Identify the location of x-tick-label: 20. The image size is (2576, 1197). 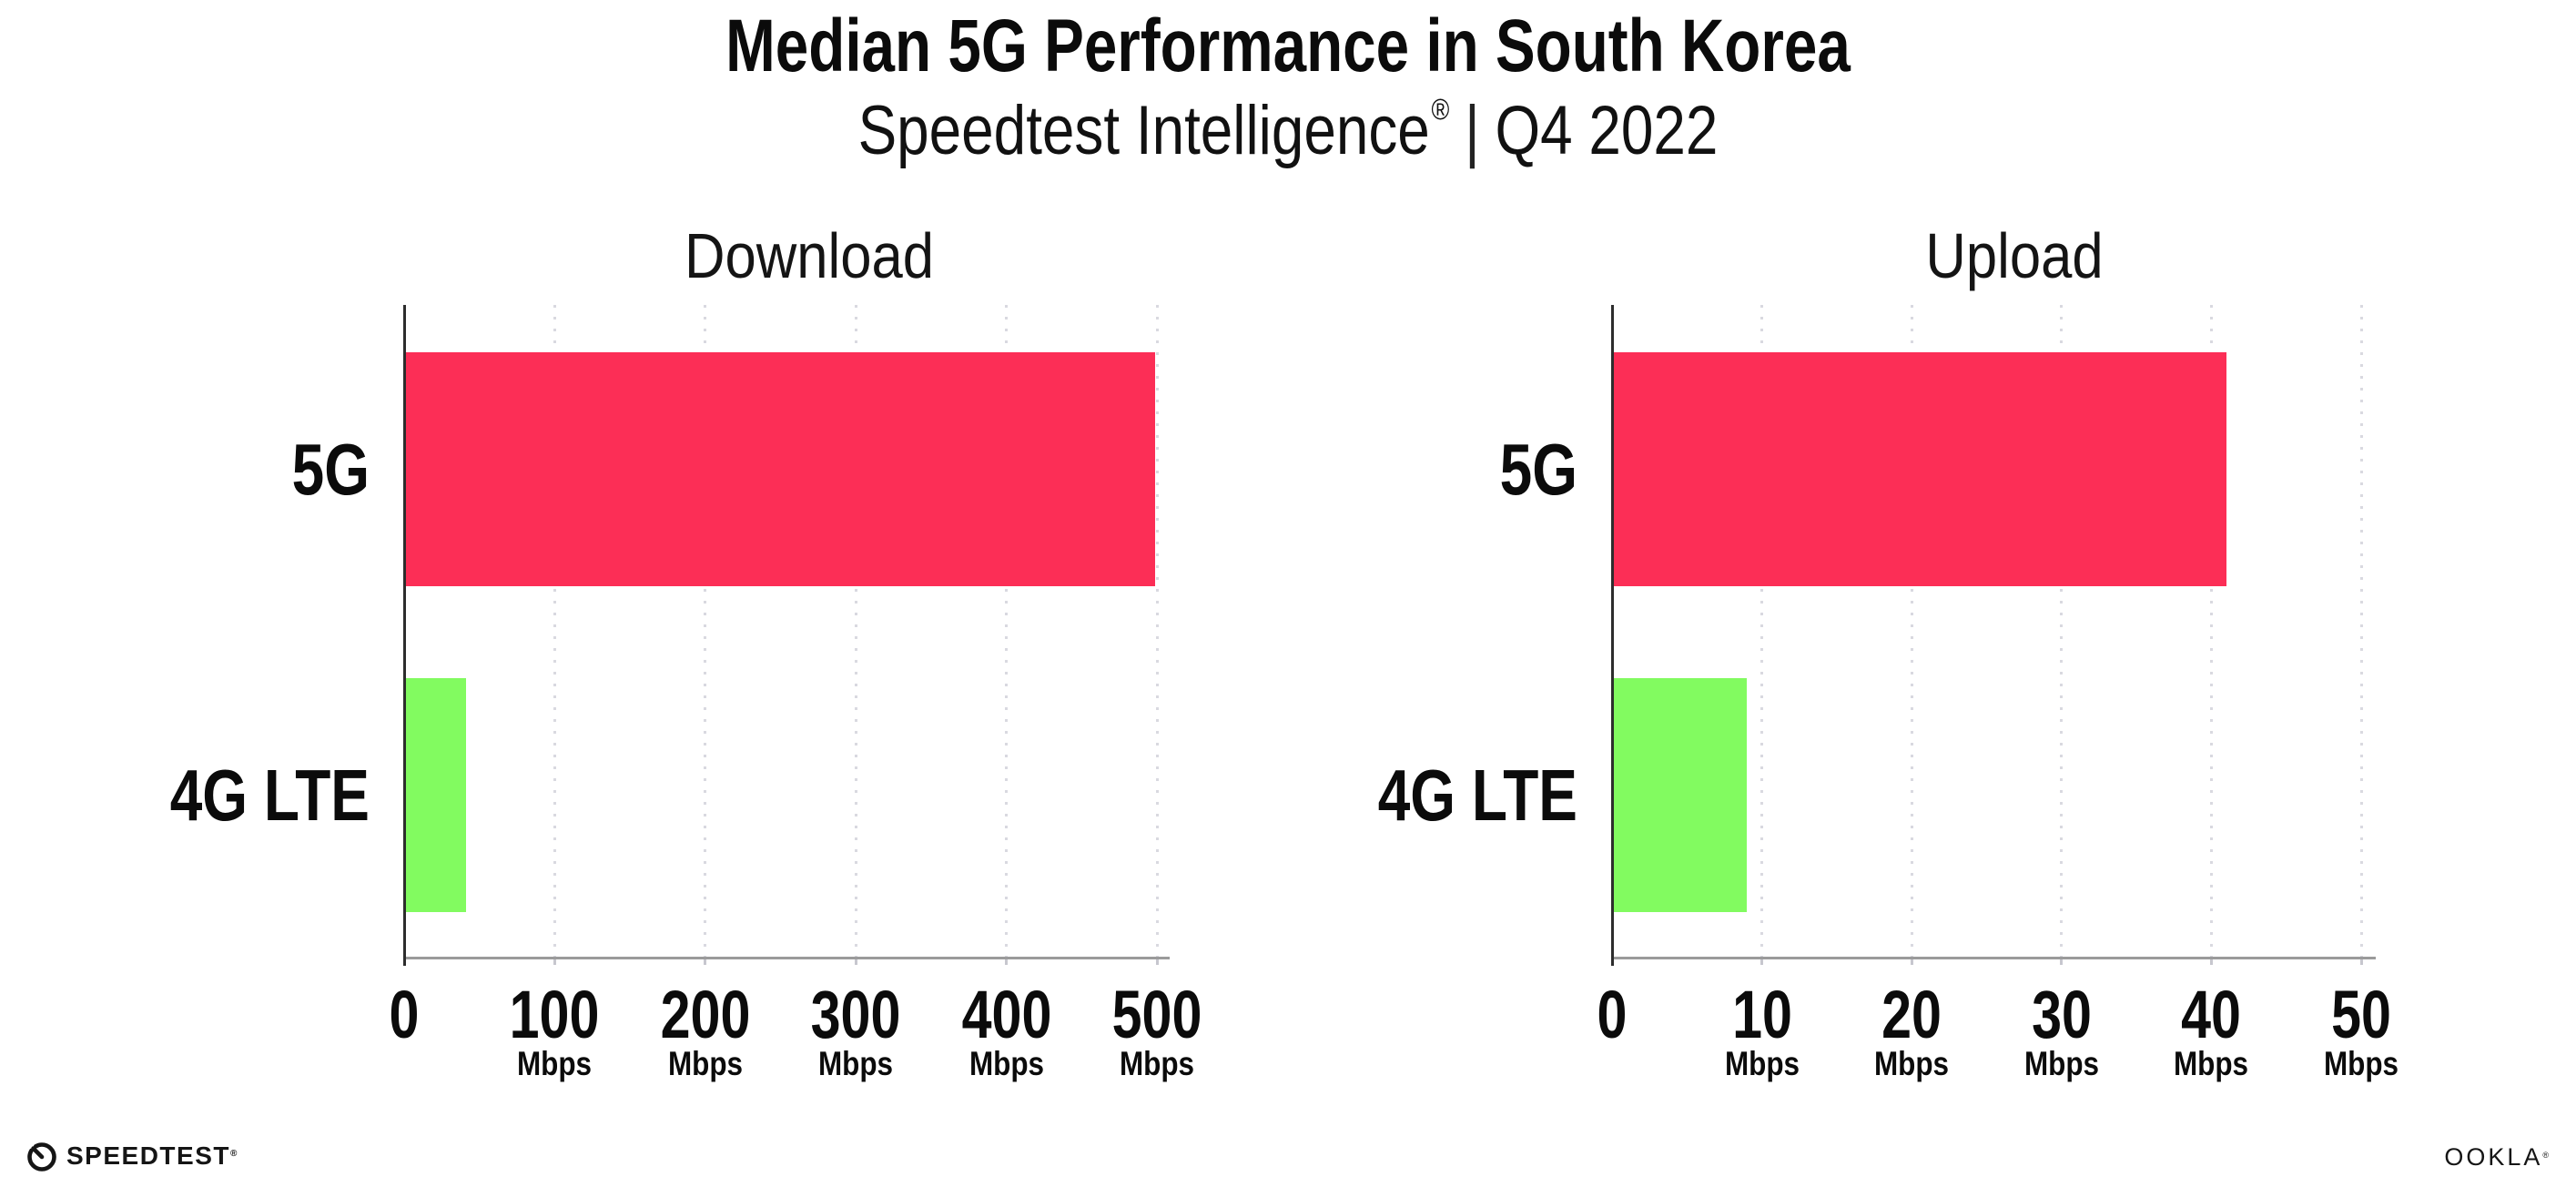
(1911, 1015).